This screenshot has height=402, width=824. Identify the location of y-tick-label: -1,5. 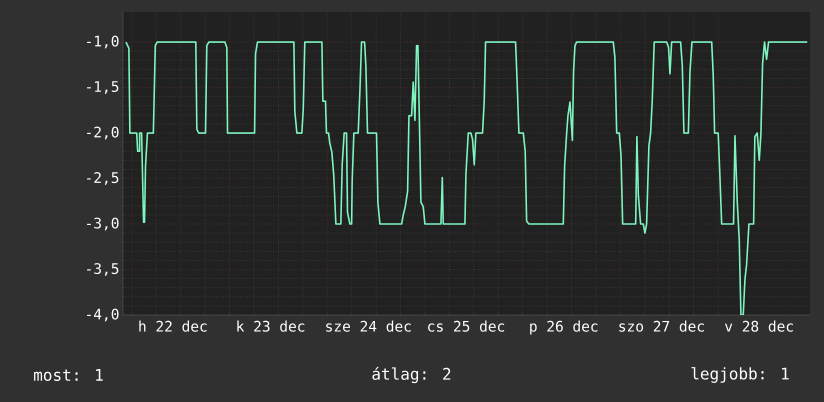
(102, 87).